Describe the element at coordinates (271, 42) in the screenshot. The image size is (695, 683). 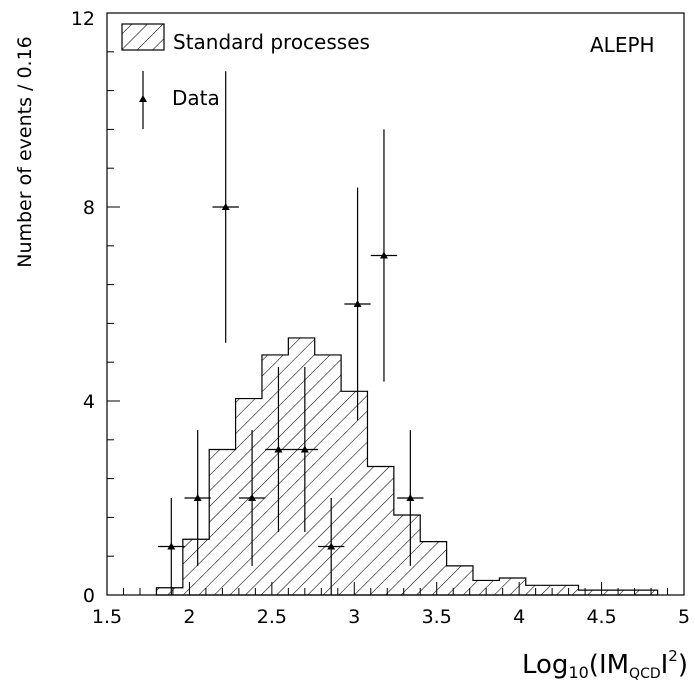
I see `legend-label-standard-processes: Standard processes` at that location.